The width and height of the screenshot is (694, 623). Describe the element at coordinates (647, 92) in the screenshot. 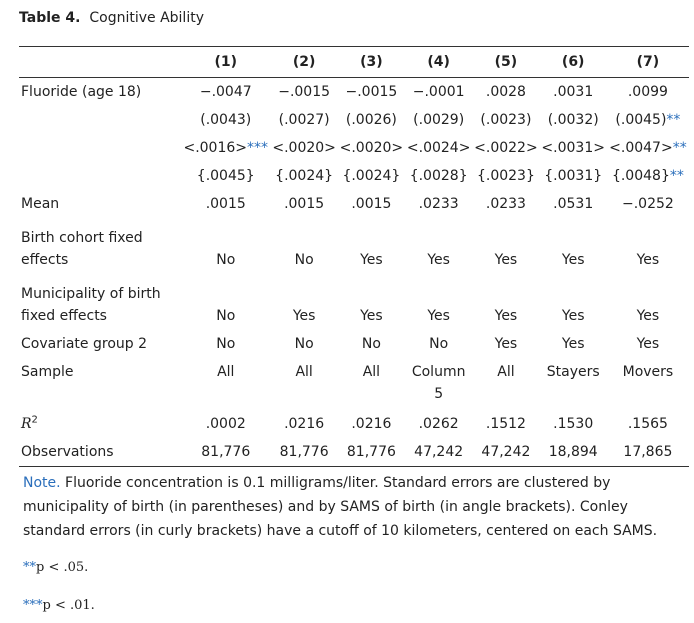

I see `cell: .0099` at that location.